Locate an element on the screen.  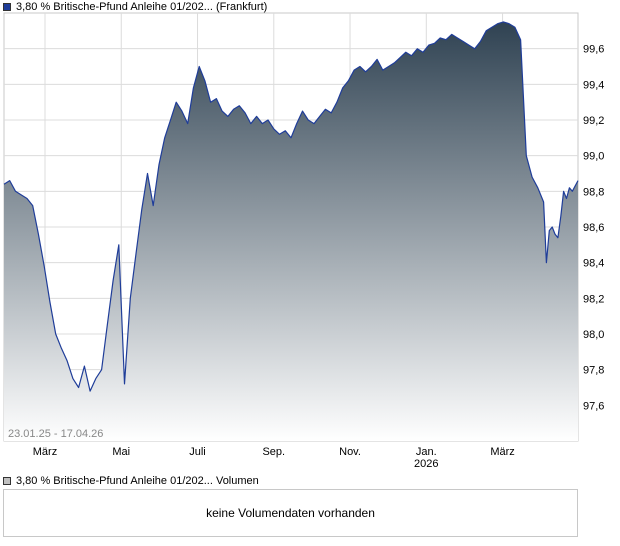
y-tick-label: 99,2 is located at coordinates (593, 121).